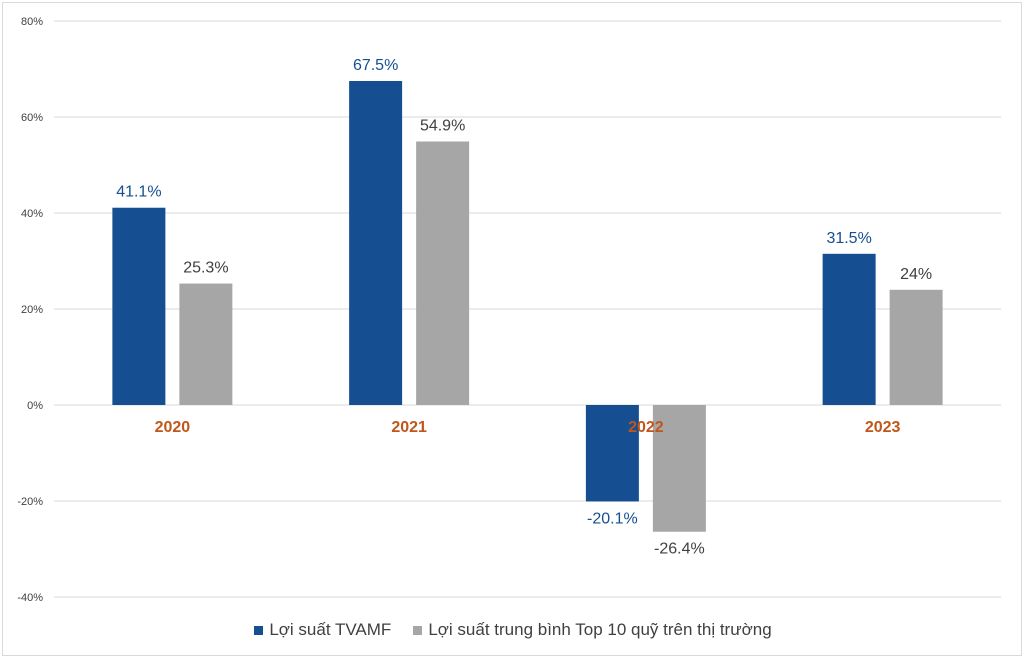 The image size is (1026, 660). What do you see at coordinates (32, 22) in the screenshot?
I see `y-tick-label: 80%` at bounding box center [32, 22].